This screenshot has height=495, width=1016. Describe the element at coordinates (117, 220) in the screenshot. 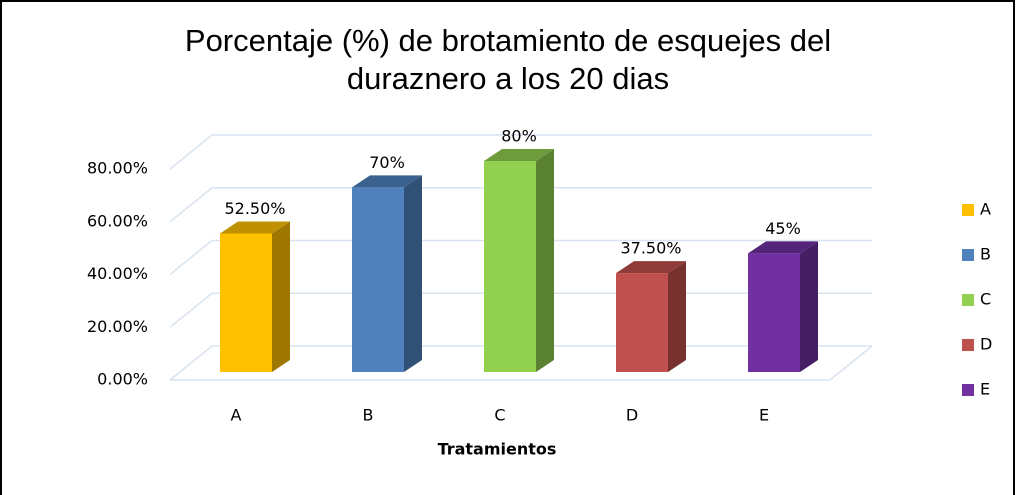

I see `y-tick-label: 60.00%` at that location.